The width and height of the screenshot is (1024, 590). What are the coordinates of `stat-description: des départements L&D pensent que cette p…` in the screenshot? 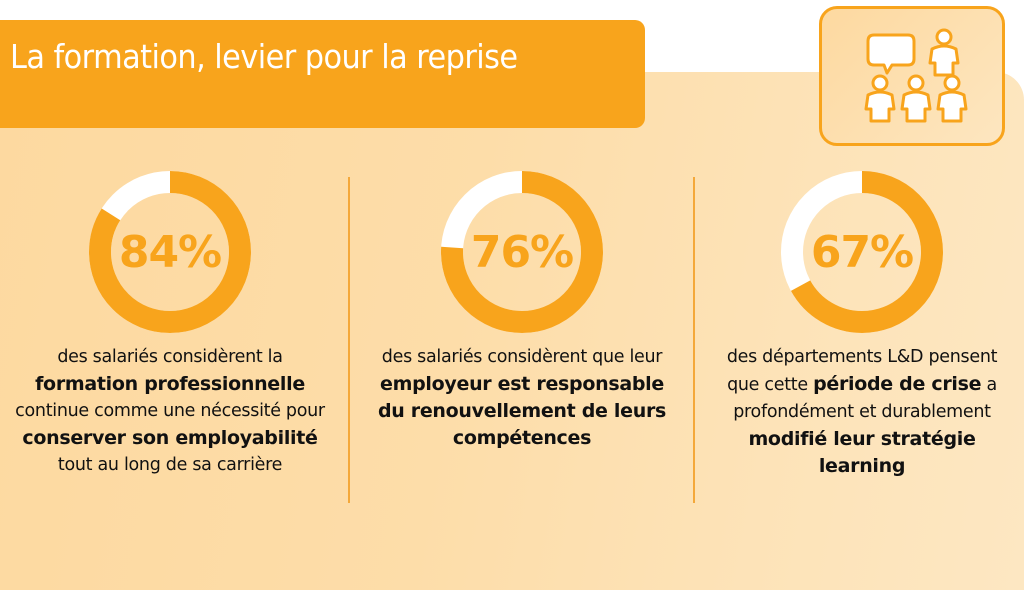 It's located at (858, 412).